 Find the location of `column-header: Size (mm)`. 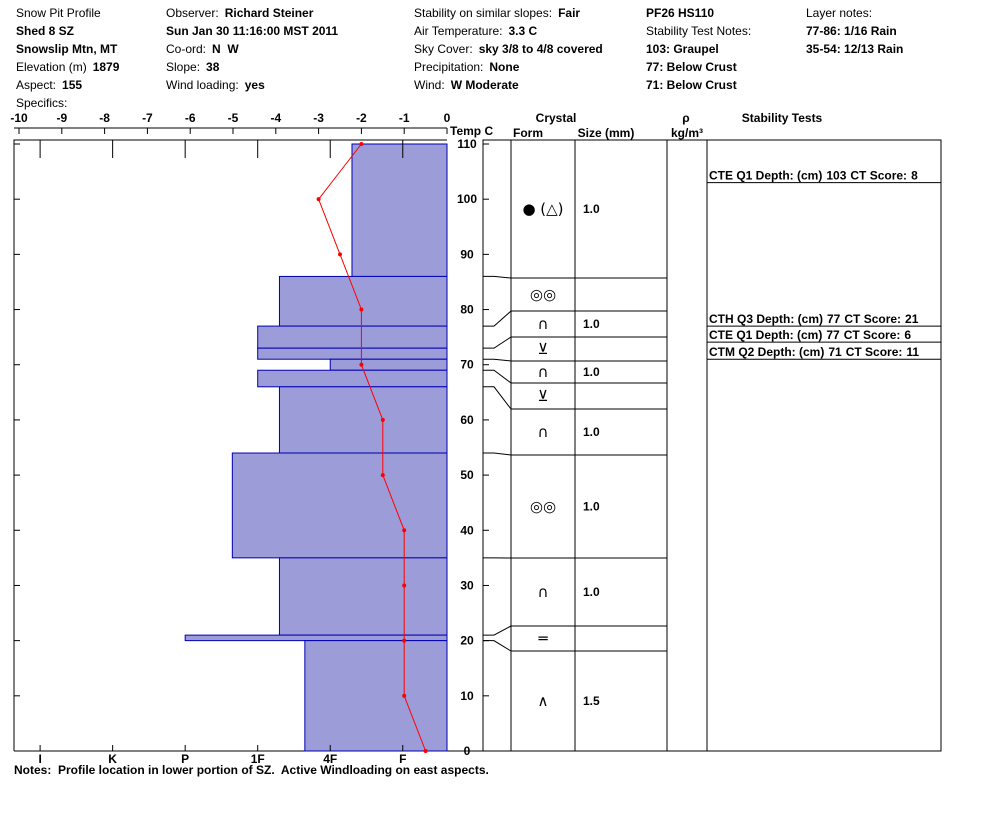

column-header: Size (mm) is located at coordinates (606, 133).